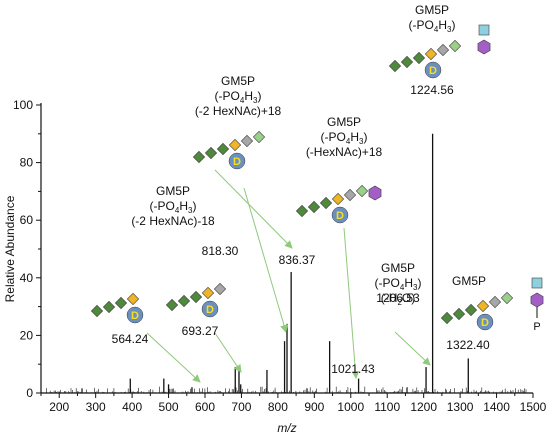 This screenshot has width=550, height=439. What do you see at coordinates (278, 407) in the screenshot?
I see `x-tick-label: 800` at bounding box center [278, 407].